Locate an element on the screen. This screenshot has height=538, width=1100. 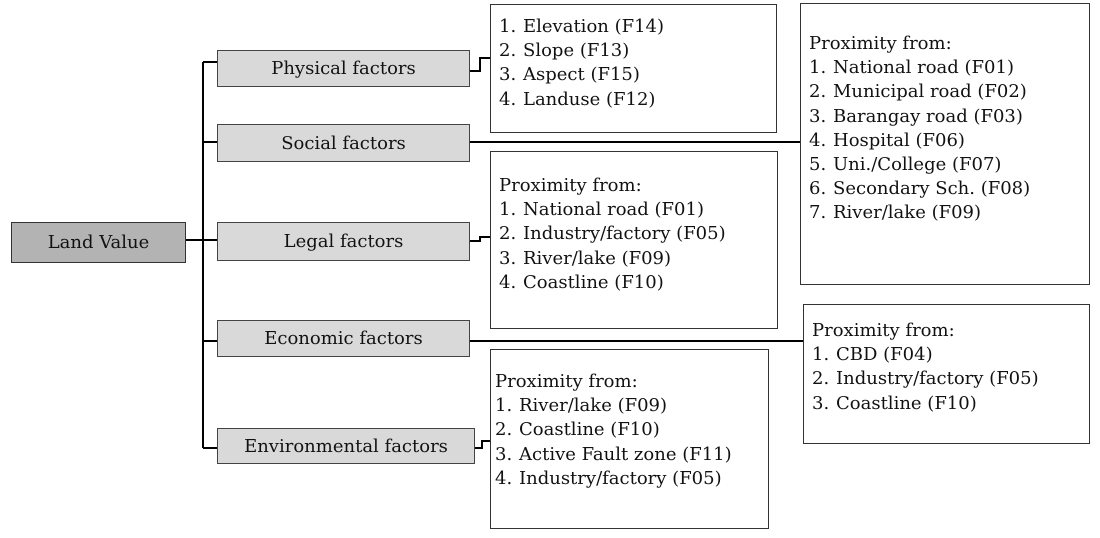
factor-item: Municipal road (F02) is located at coordinates (930, 92).